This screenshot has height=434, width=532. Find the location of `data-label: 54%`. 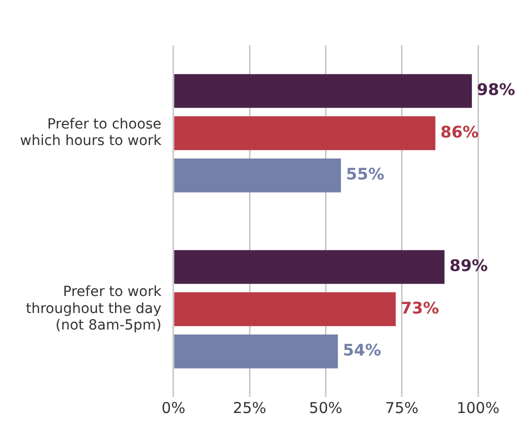

data-label: 54% is located at coordinates (362, 350).